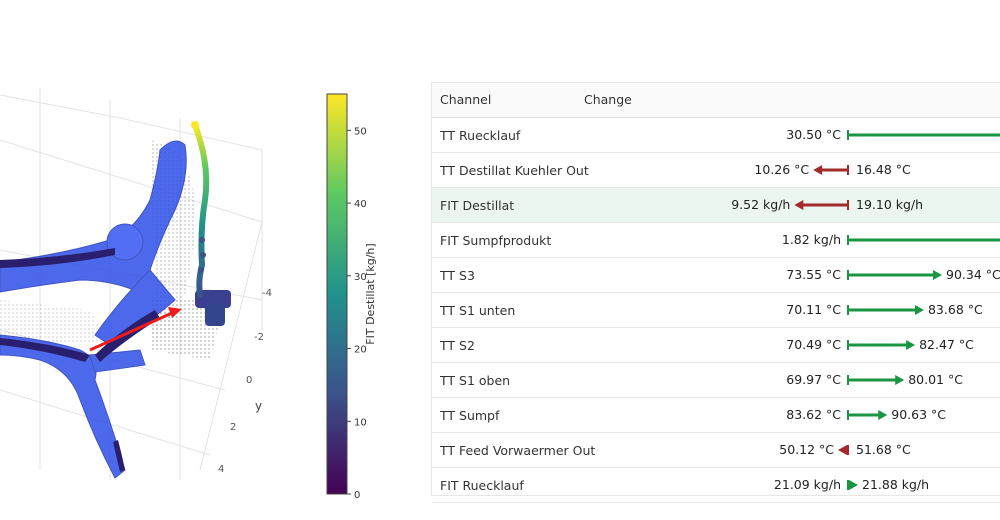 The width and height of the screenshot is (1000, 520). I want to click on column-header-change: Change, so click(608, 99).